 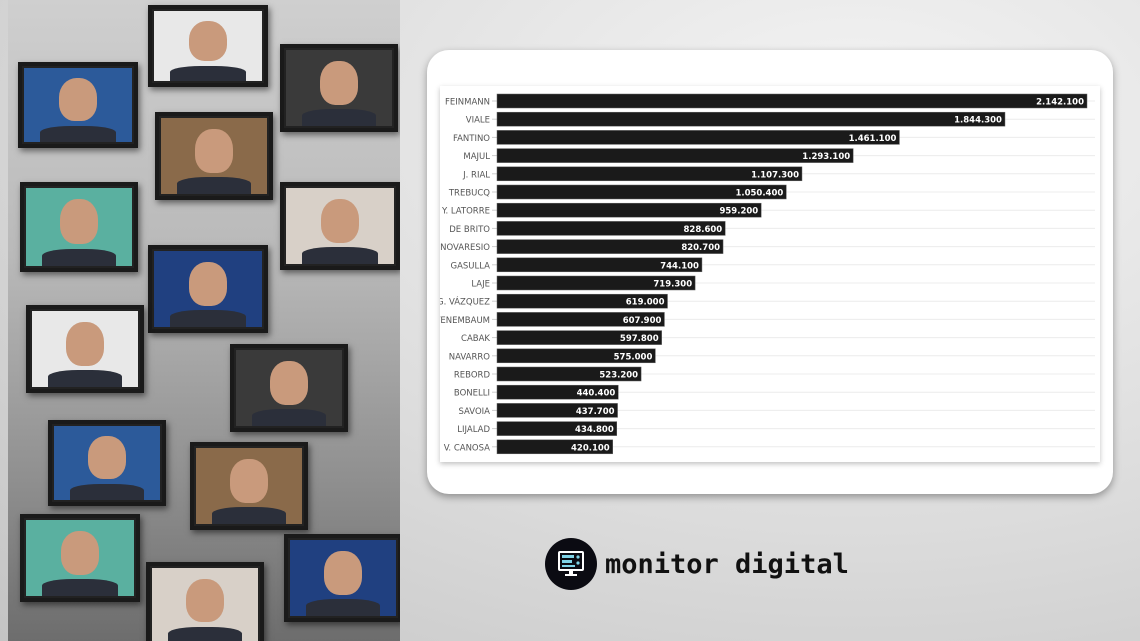 What do you see at coordinates (672, 285) in the screenshot?
I see `value-label: 719.300` at bounding box center [672, 285].